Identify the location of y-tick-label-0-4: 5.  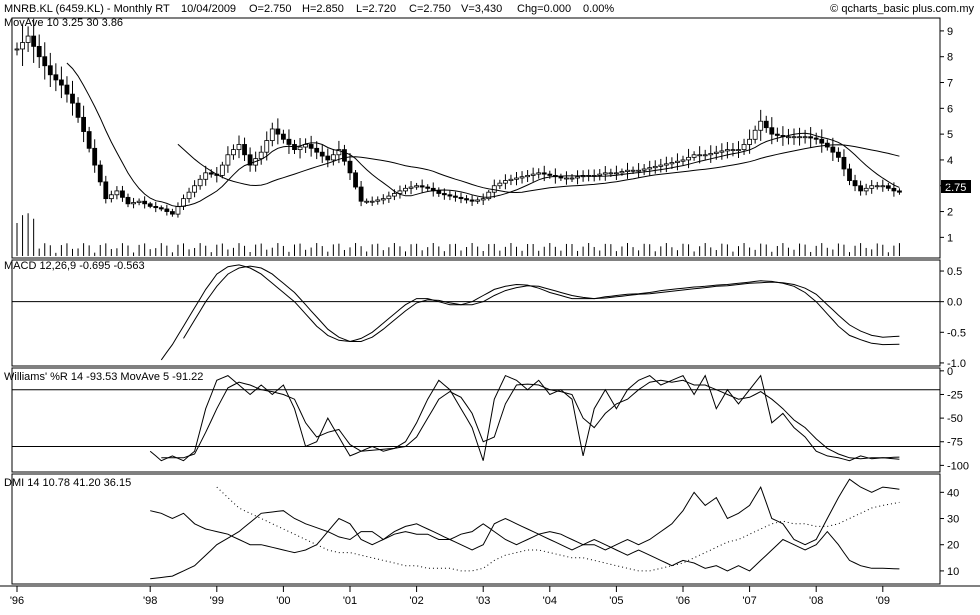
(950, 135).